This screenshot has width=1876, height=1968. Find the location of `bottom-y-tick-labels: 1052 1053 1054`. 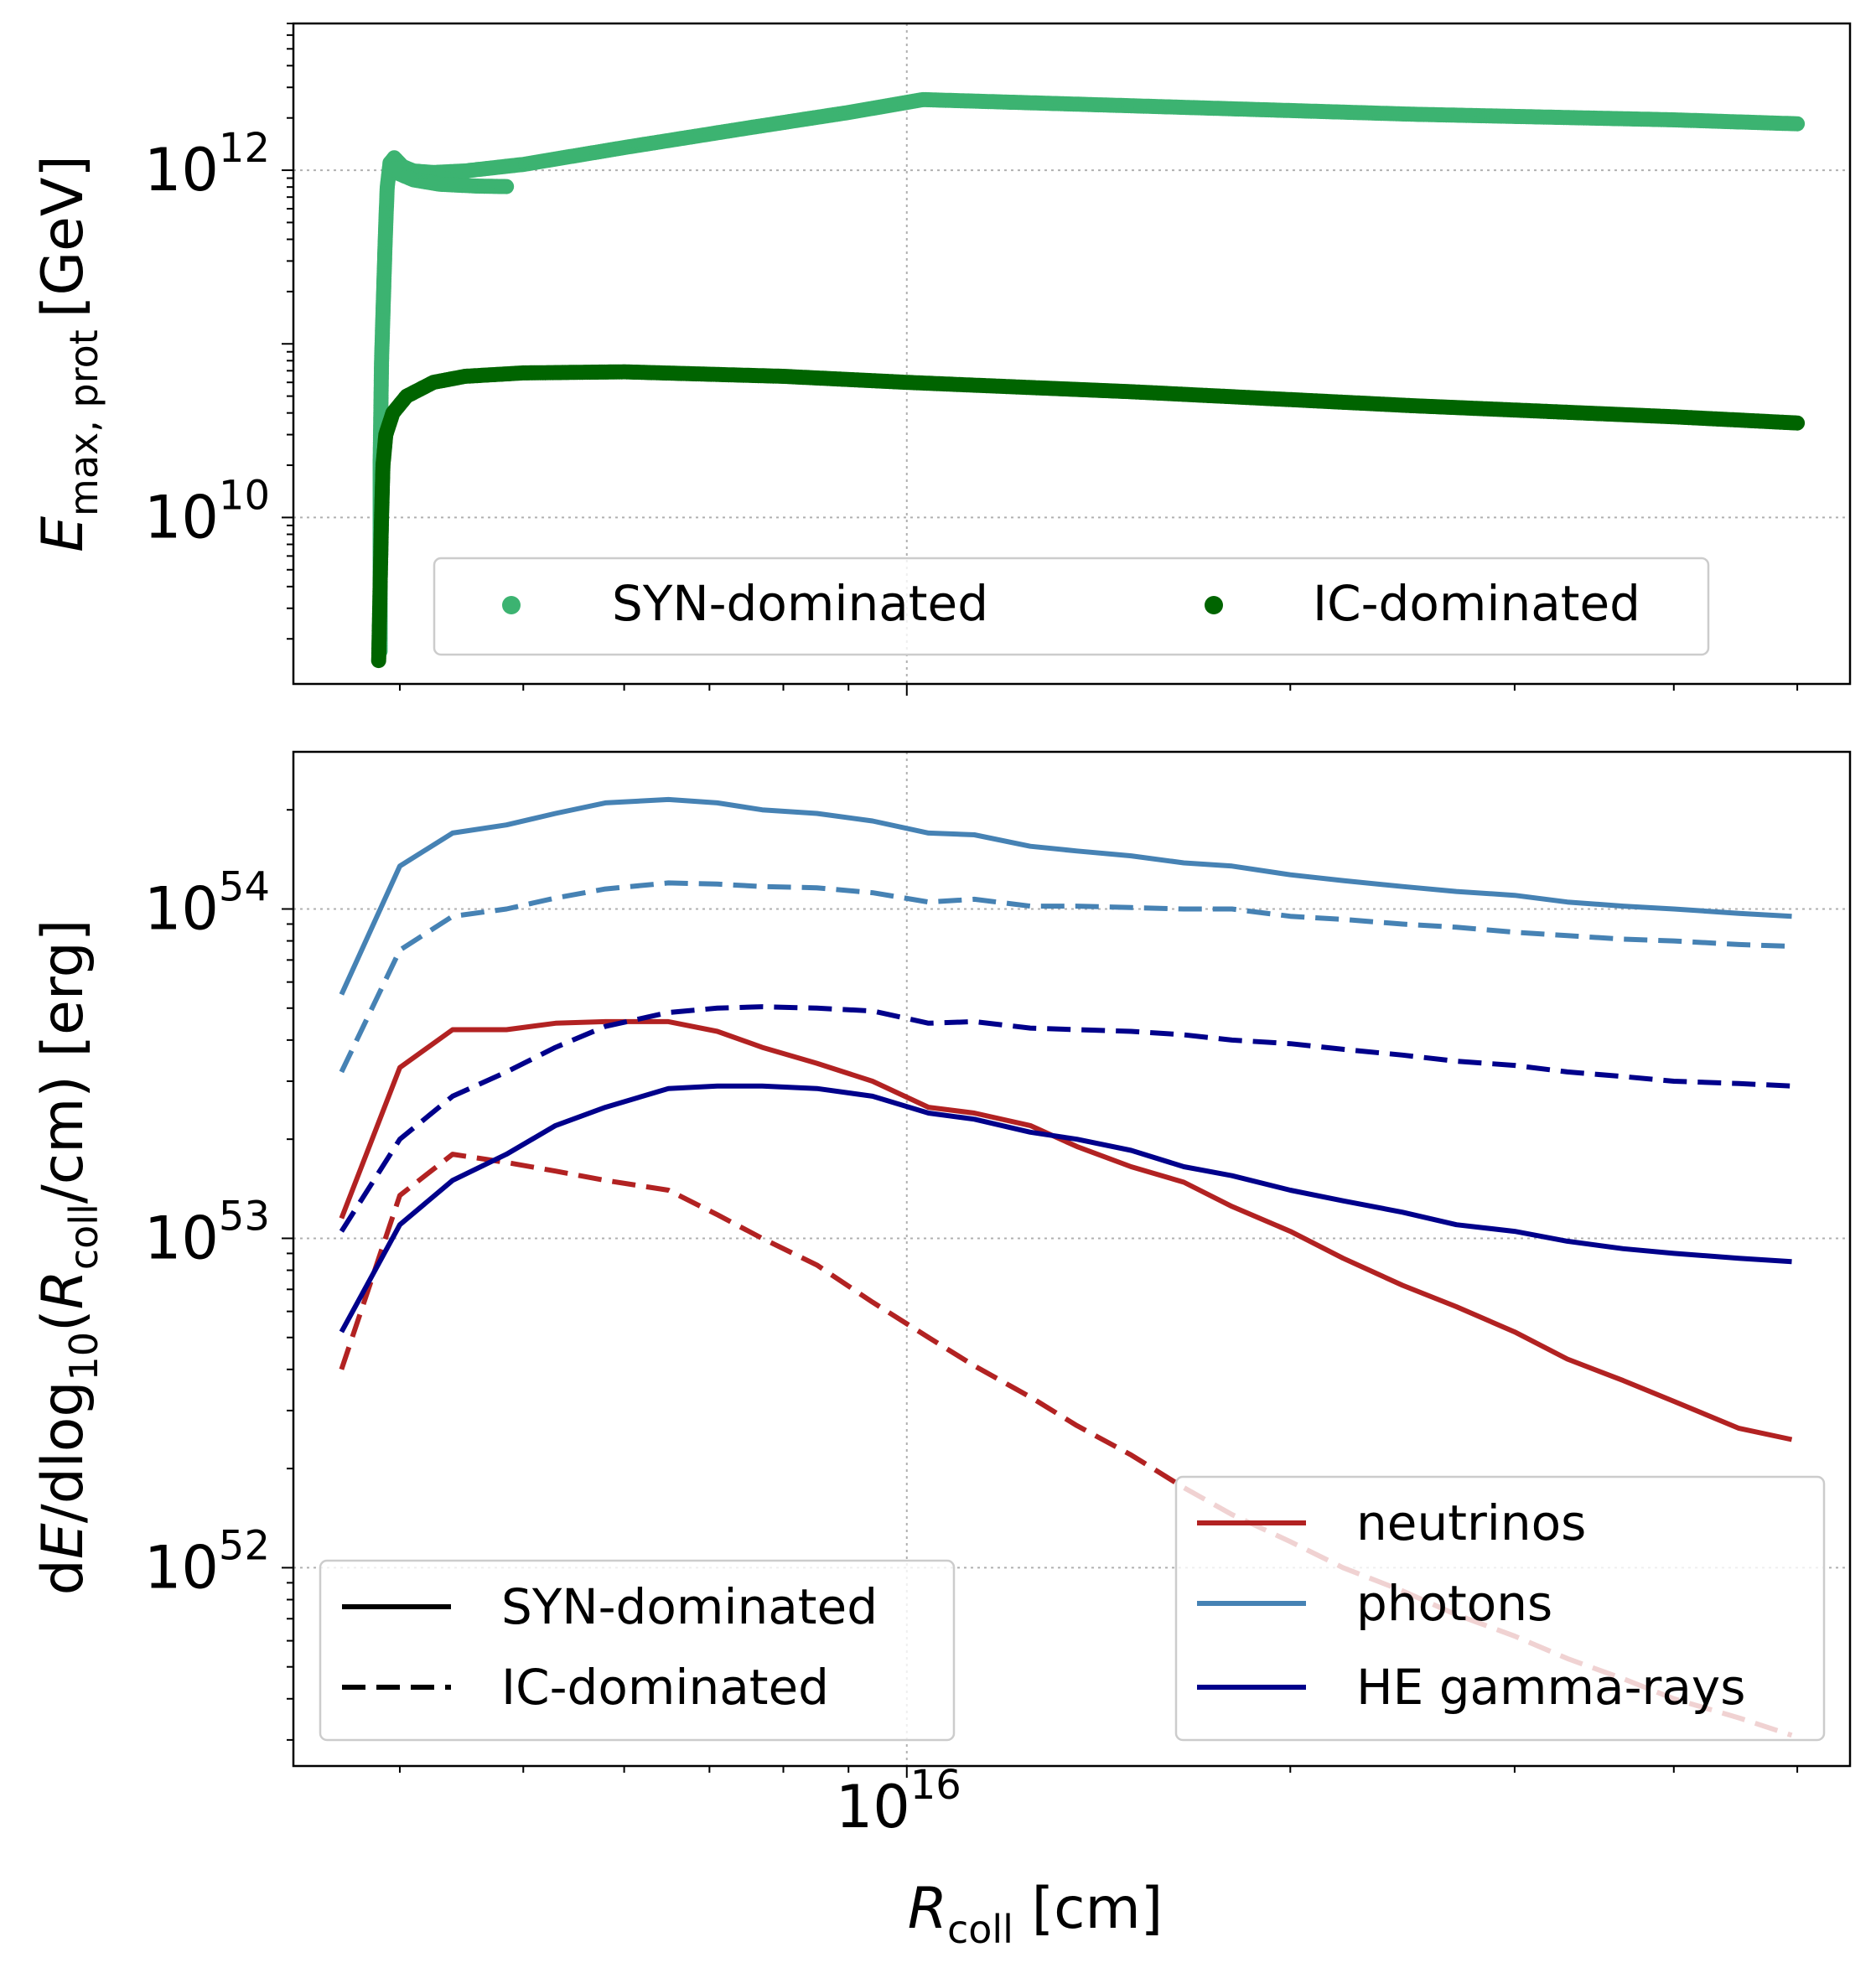

bottom-y-tick-labels: 1052 1053 1054 is located at coordinates (207, 1232).